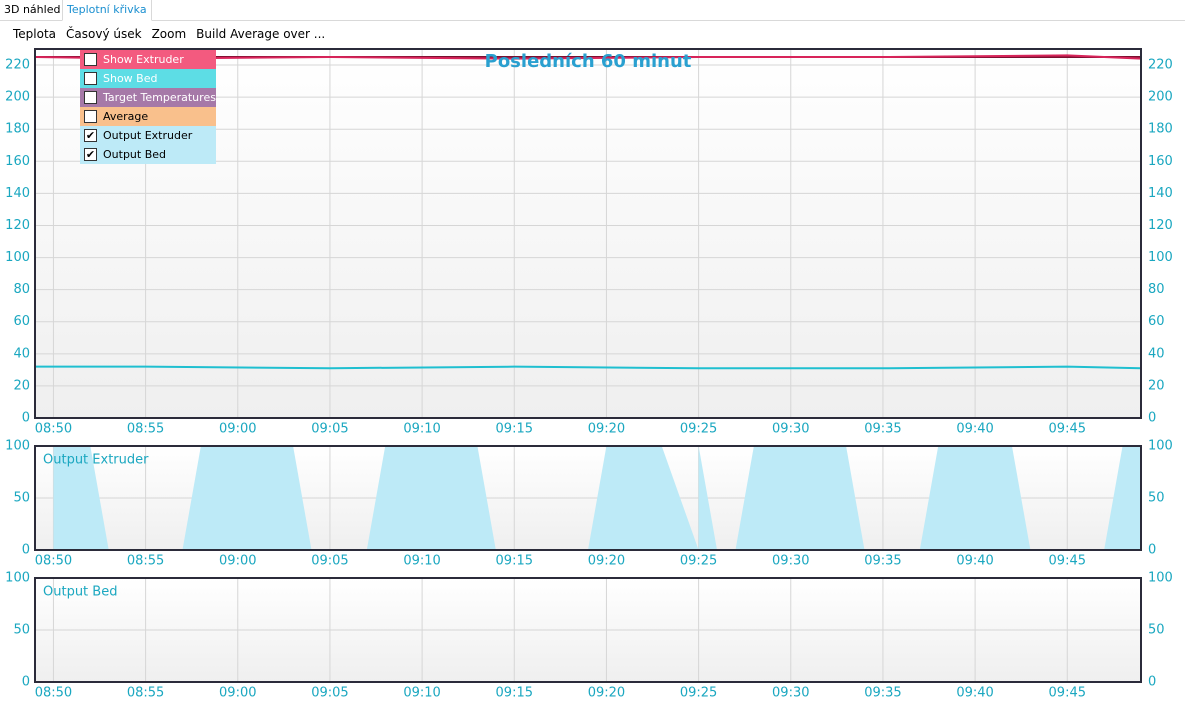 The height and width of the screenshot is (704, 1185). Describe the element at coordinates (32, 9) in the screenshot. I see `tab: 3D náhled` at that location.